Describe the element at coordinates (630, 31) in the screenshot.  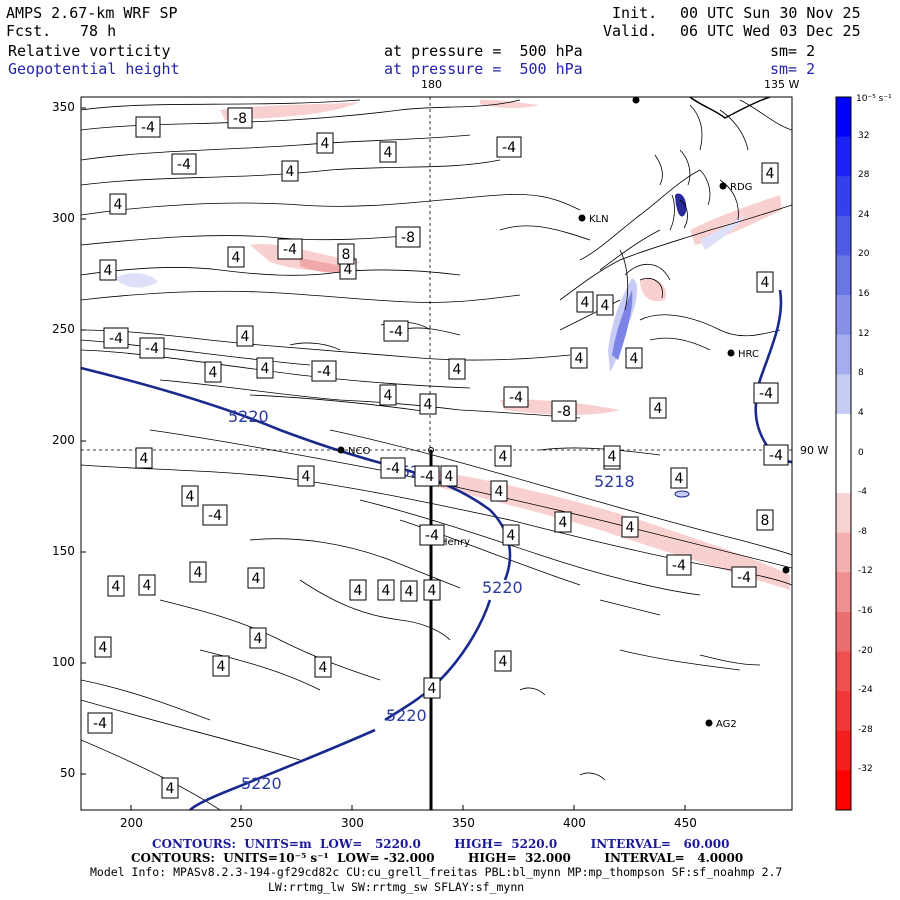
I see `valid-label: Valid.` at that location.